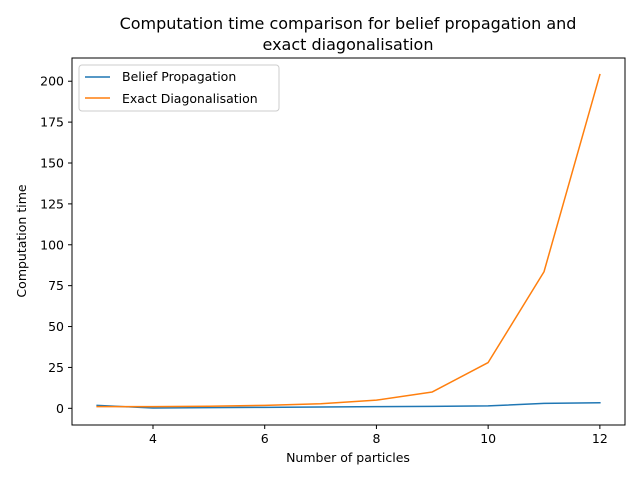 The height and width of the screenshot is (480, 640). What do you see at coordinates (52, 203) in the screenshot?
I see `y-tick-label: 125` at bounding box center [52, 203].